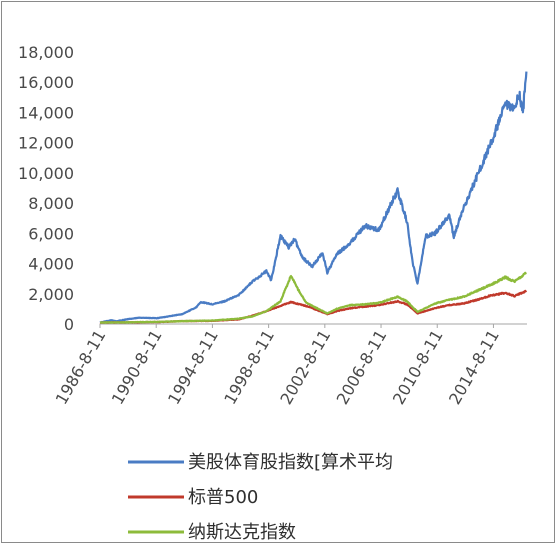 The image size is (558, 546). I want to click on y-tick-label: 4,000, so click(51, 264).